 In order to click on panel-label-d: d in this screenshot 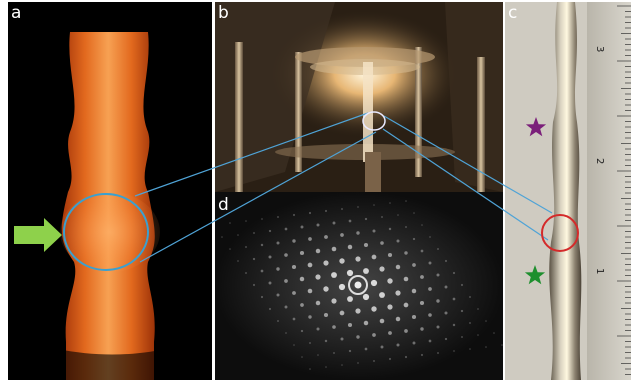, I will do `click(223, 205)`.